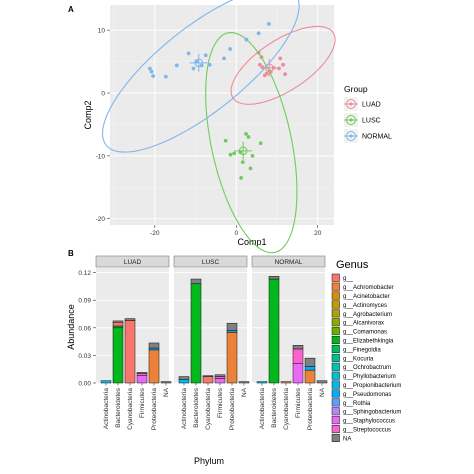  I want to click on bar-x-tick-label-lusc: Bacteroidetes, so click(196, 407).